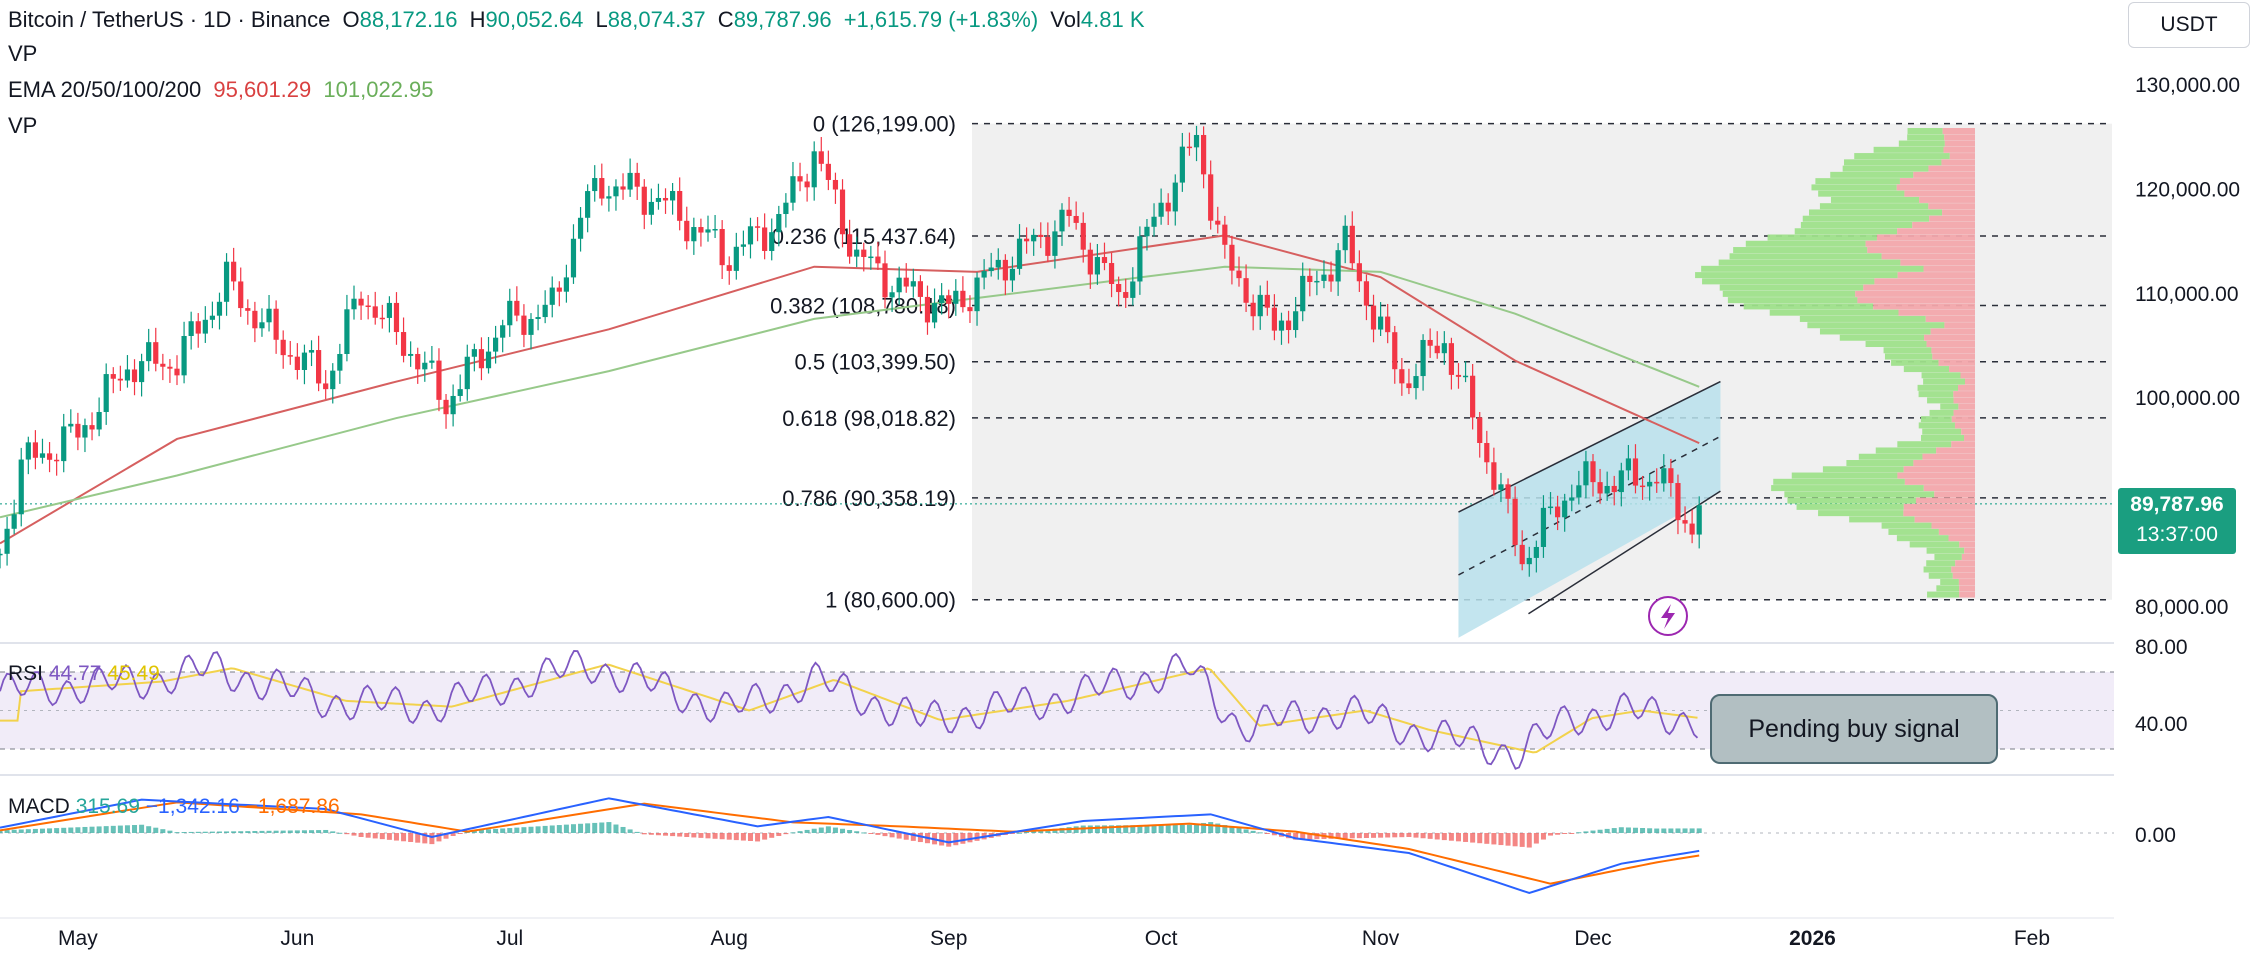 This screenshot has height=956, width=2264. Describe the element at coordinates (869, 418) in the screenshot. I see `fib-label: 0.618 (98,018.82)` at that location.